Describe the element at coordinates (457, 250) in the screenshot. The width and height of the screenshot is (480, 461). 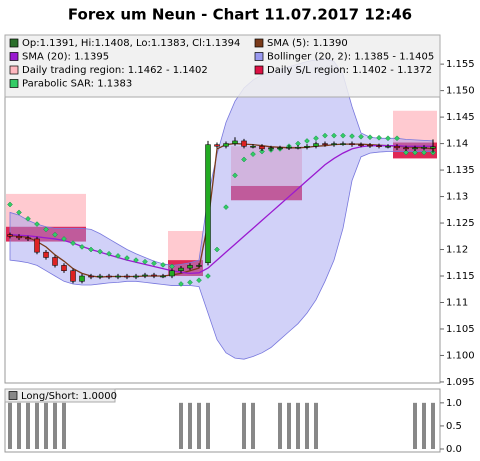
I see `y-tick-label: 1.12` at that location.